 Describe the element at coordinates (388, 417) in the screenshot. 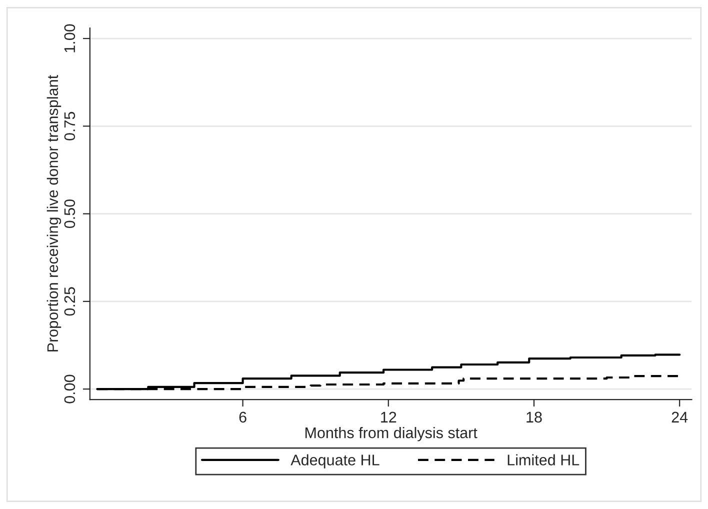

I see `x-tick-label: 12` at that location.